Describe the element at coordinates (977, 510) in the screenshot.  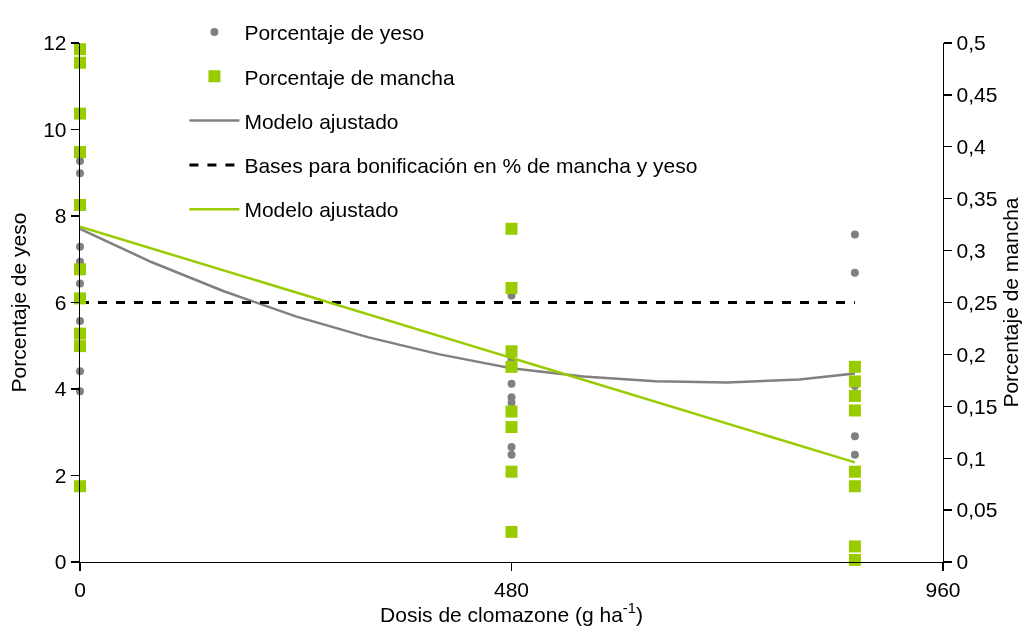
I see `y2-tick-label: 0,05` at that location.